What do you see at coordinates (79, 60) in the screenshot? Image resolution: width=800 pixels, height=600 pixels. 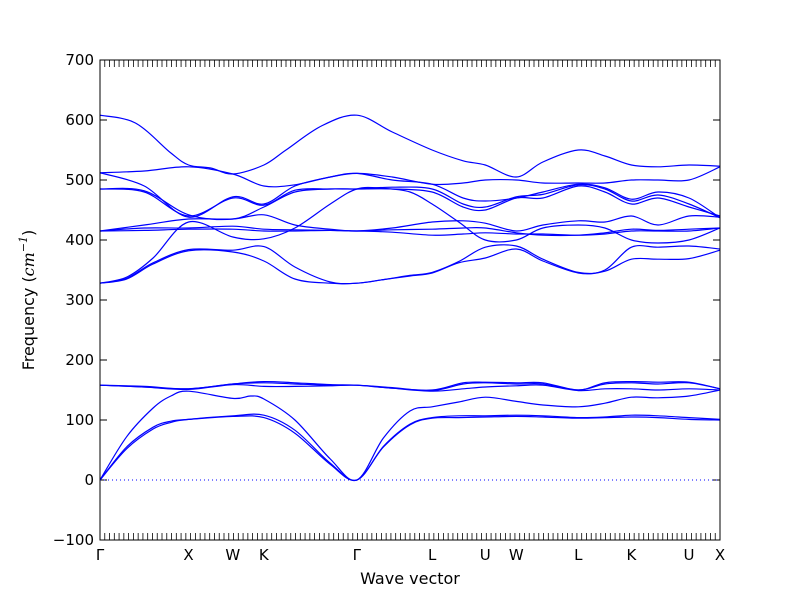 I see `y-tick-label: 700` at bounding box center [79, 60].